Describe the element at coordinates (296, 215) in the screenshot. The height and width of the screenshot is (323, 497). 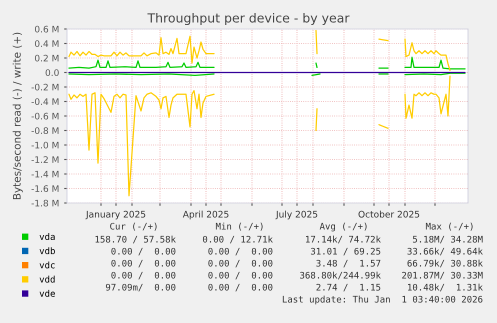
I see `x-tick-label: July 2025` at that location.